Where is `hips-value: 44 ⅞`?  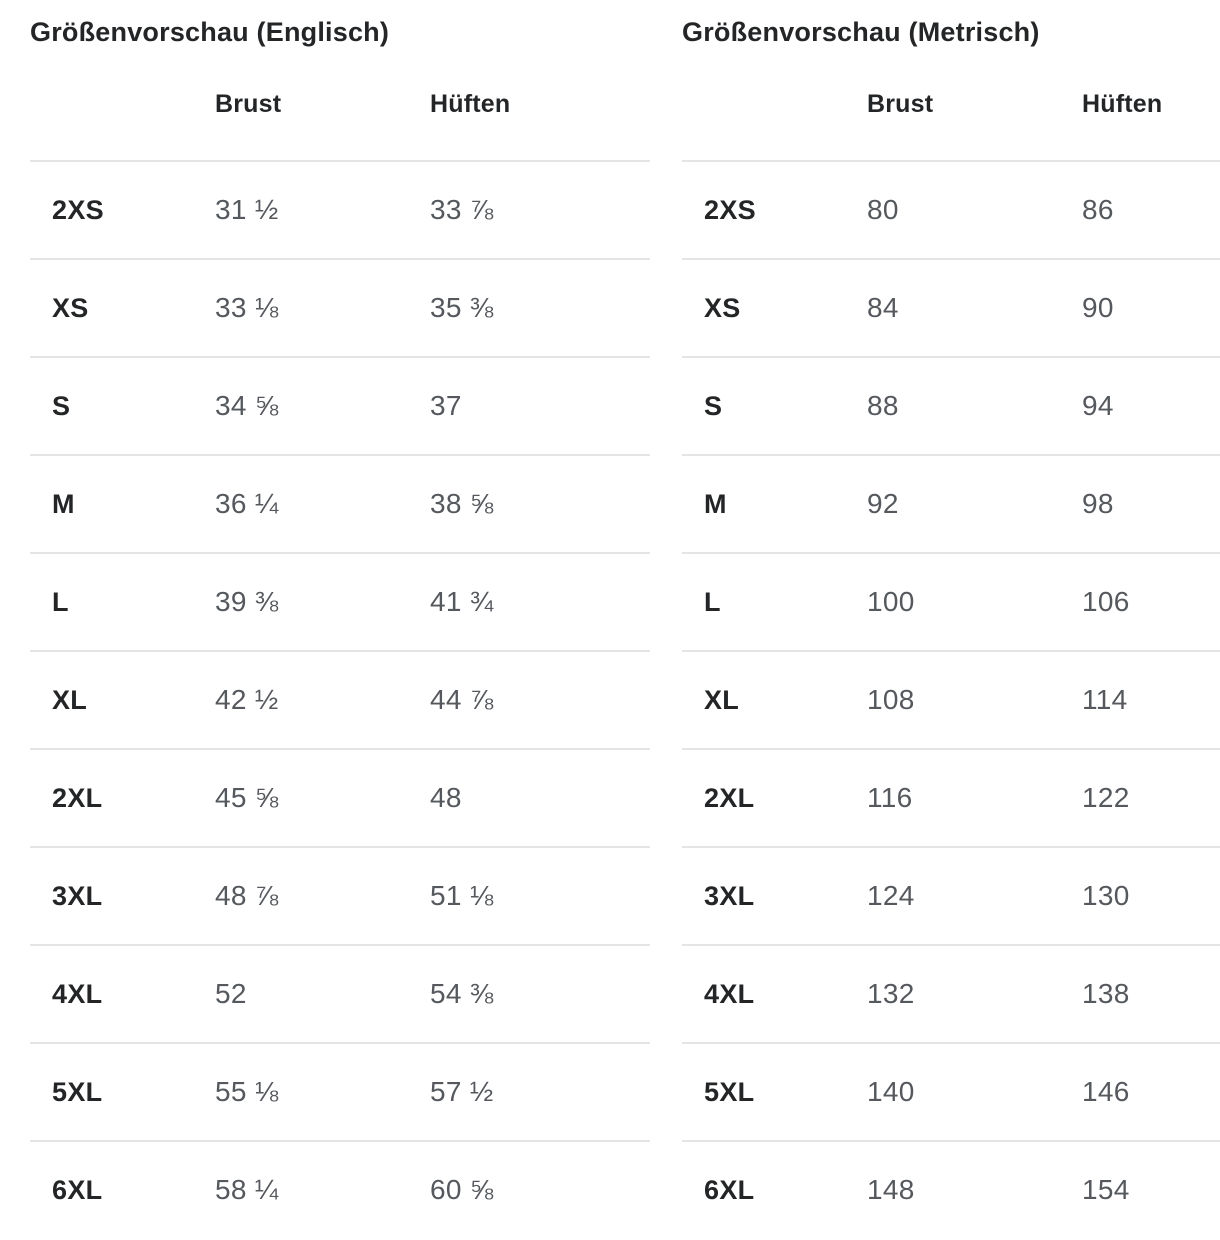 hips-value: 44 ⅞ is located at coordinates (462, 699).